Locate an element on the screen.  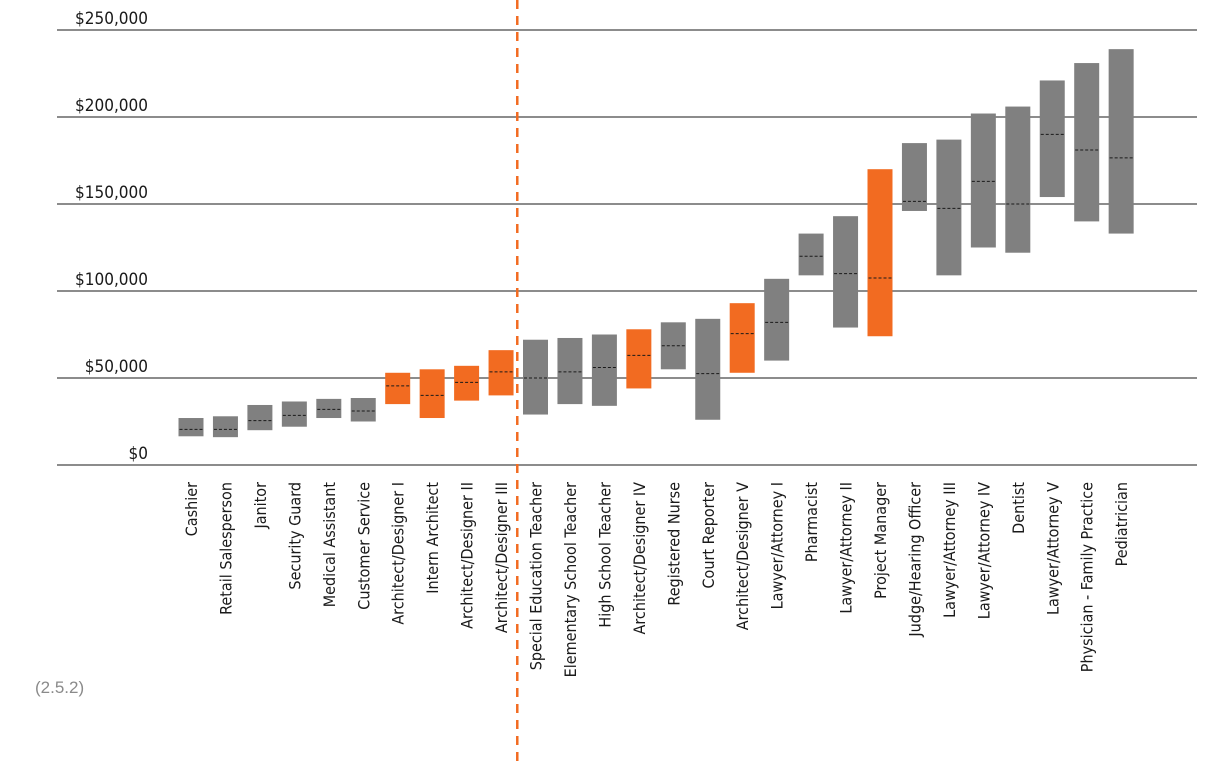
x-tick-label: Medical Assistant is located at coordinates (329, 545).